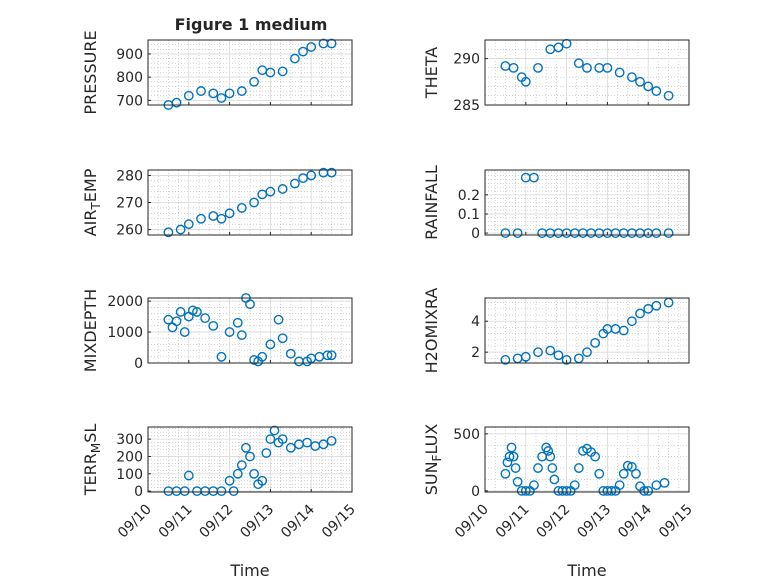  I want to click on y-axis-label: PRESSURE, so click(90, 72).